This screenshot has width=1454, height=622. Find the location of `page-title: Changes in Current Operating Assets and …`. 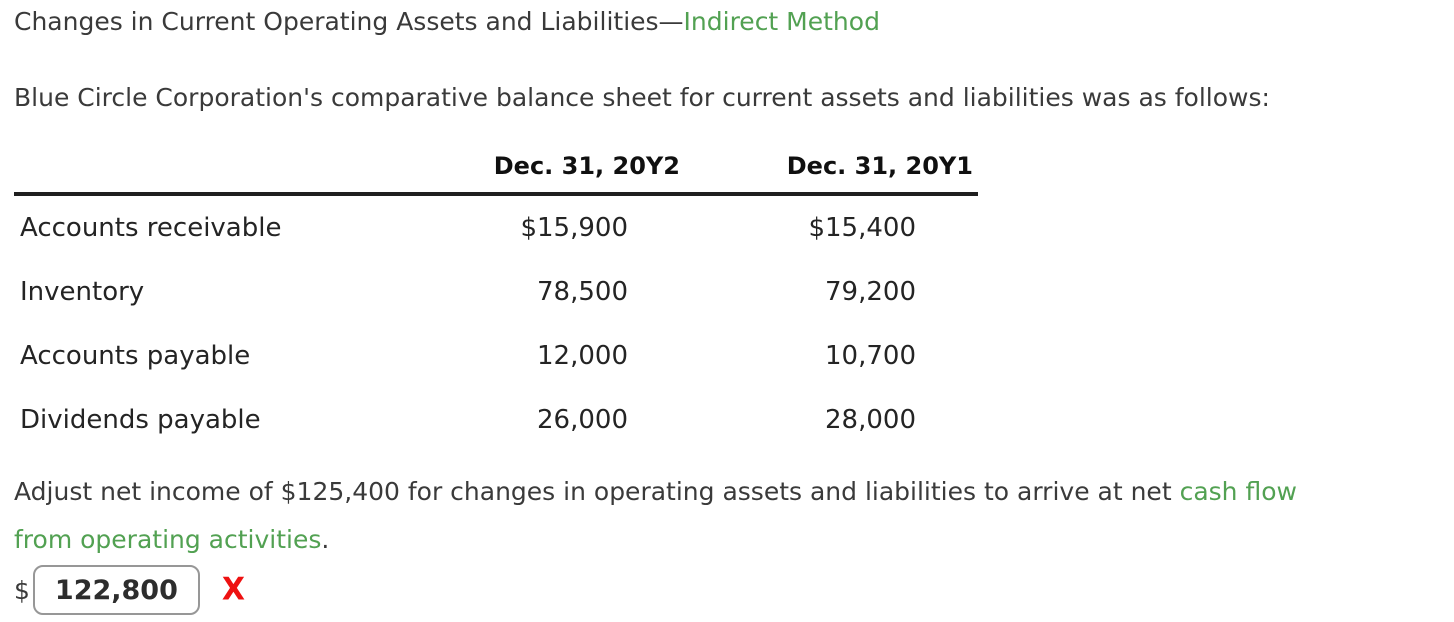

page-title: Changes in Current Operating Assets and … is located at coordinates (727, 22).